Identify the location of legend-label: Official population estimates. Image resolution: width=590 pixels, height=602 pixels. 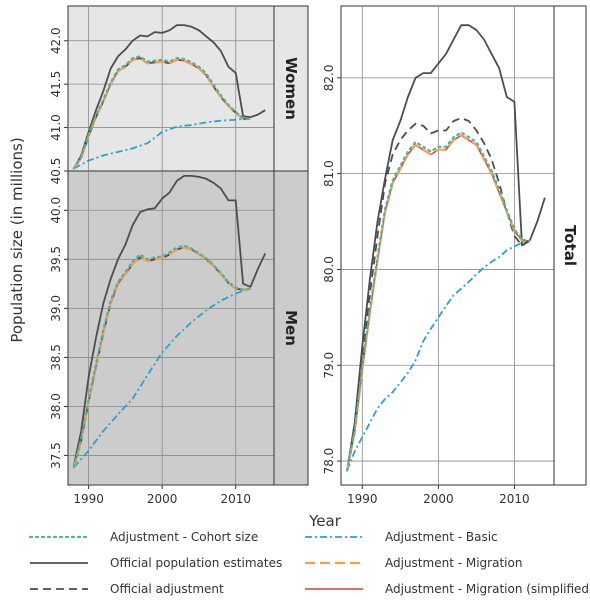
(196, 563).